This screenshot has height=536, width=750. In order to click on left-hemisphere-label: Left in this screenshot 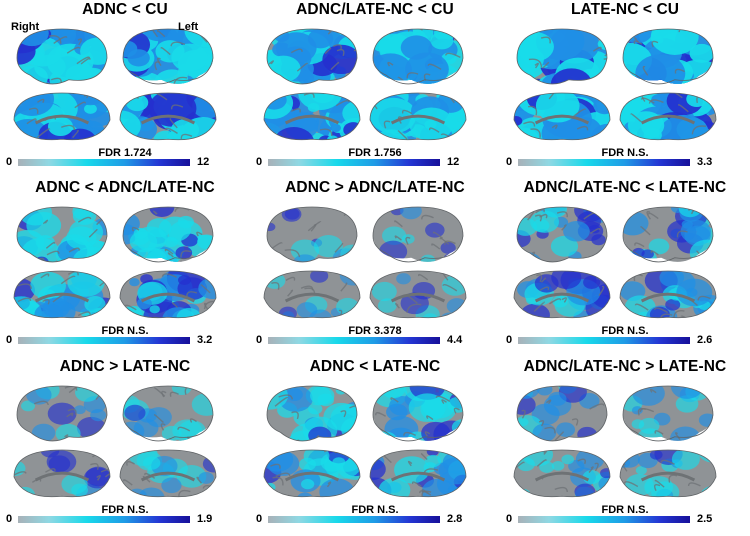, I will do `click(188, 27)`.